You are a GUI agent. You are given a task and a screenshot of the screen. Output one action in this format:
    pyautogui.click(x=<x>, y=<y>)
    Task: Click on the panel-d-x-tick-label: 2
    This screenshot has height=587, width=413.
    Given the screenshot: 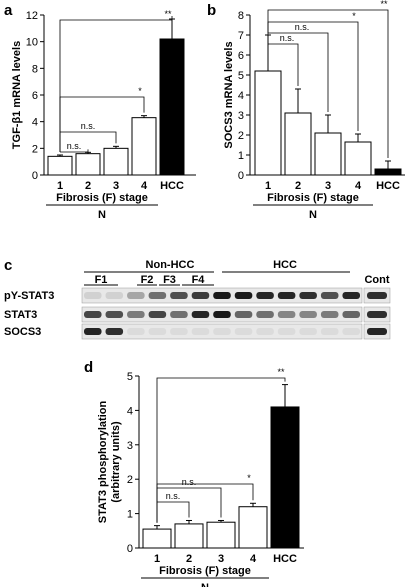 What is the action you would take?
    pyautogui.click(x=189, y=559)
    